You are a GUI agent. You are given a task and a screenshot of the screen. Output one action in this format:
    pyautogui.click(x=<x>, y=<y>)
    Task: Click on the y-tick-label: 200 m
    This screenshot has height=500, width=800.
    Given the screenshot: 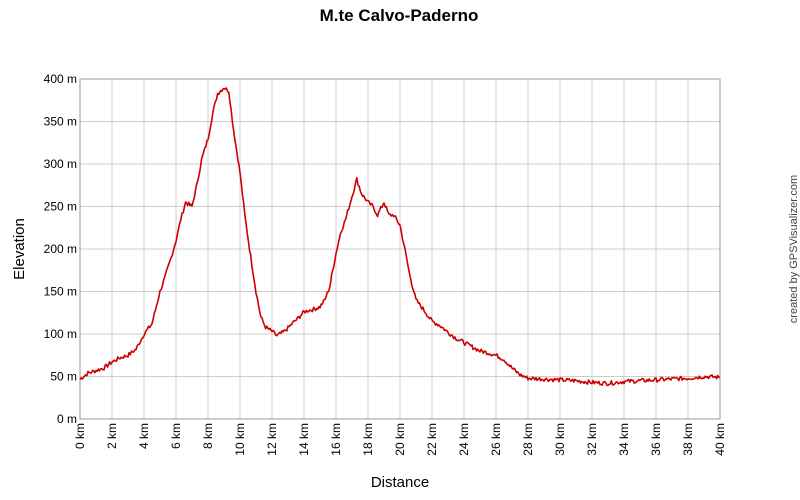 What is the action you would take?
    pyautogui.click(x=60, y=249)
    